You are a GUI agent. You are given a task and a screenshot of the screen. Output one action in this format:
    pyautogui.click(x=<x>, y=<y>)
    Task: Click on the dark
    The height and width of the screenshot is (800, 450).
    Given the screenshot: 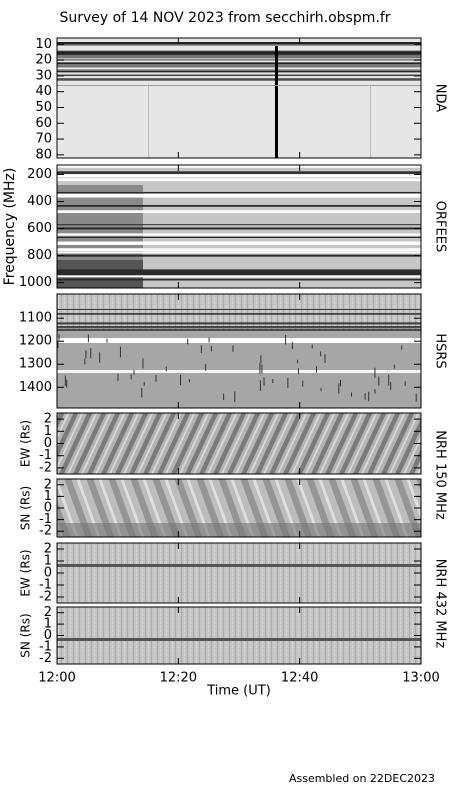 What is the action you would take?
    pyautogui.click(x=239, y=530)
    